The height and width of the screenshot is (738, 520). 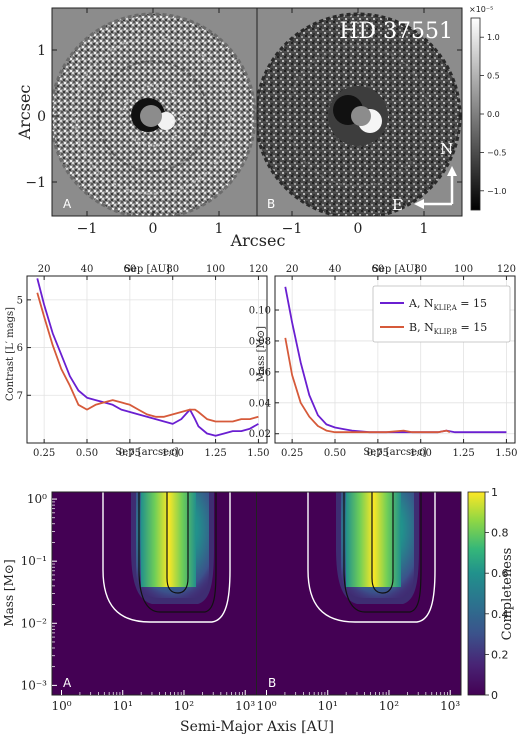 What do you see at coordinates (500, 614) in the screenshot?
I see `map-cbar-tick-label: 0.4` at bounding box center [500, 614].